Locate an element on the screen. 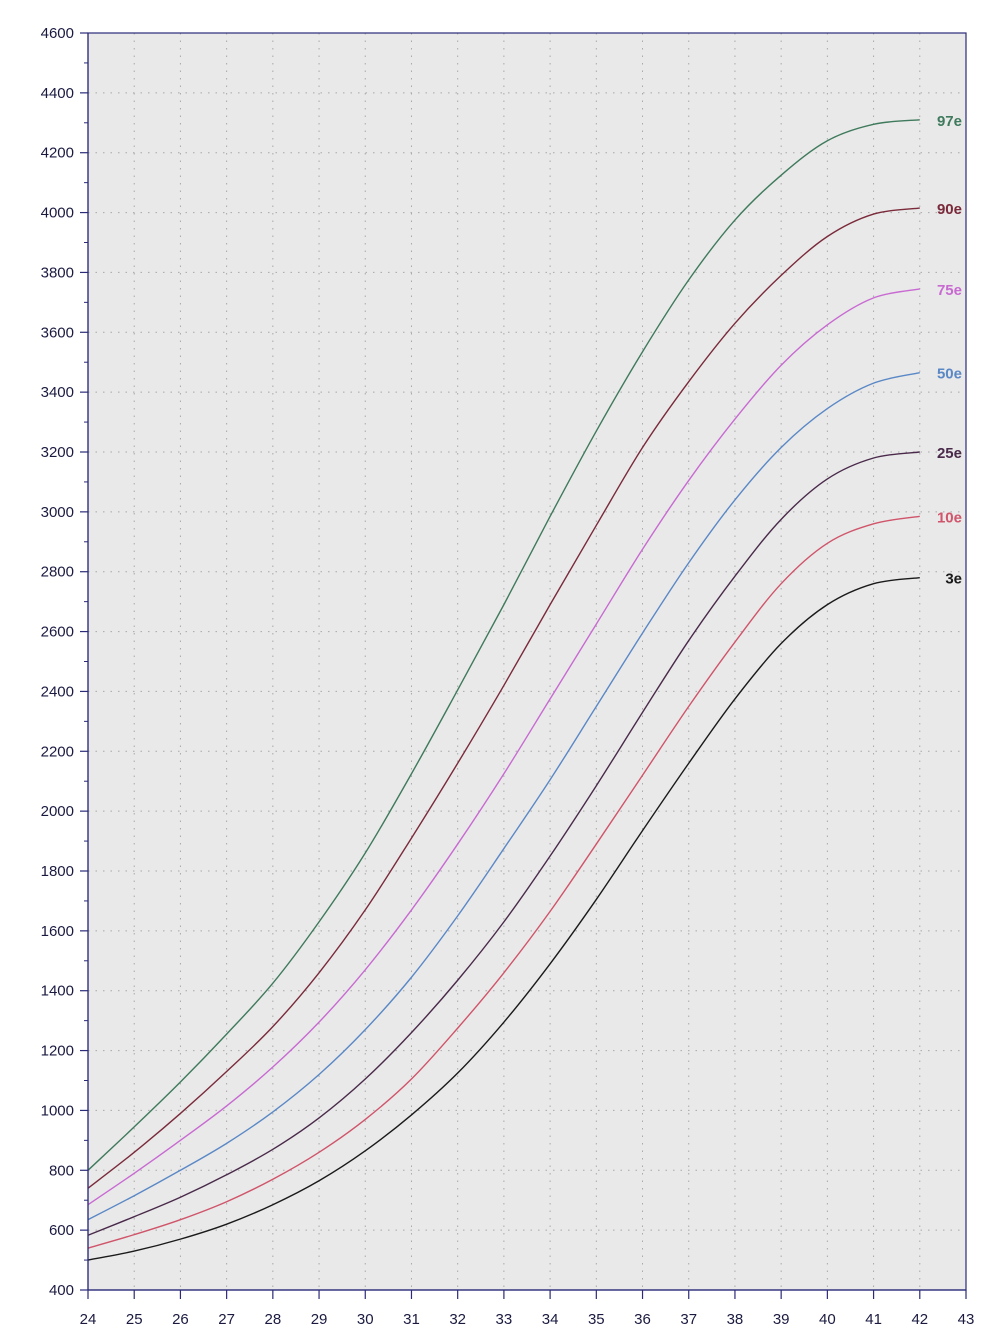  x-tick-label: 34 is located at coordinates (550, 1319).